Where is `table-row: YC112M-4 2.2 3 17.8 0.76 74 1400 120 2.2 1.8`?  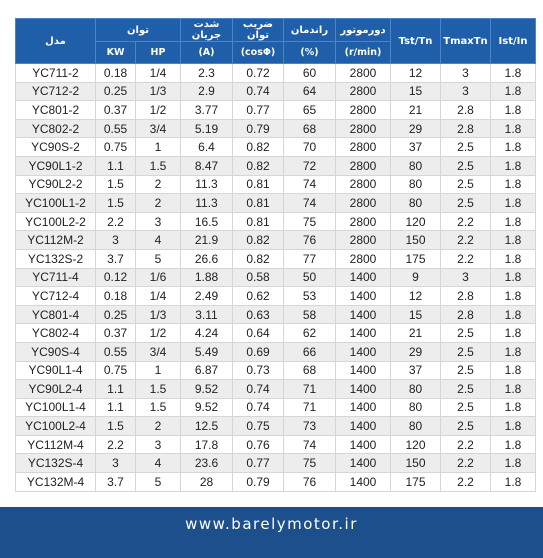
table-row: YC112M-4 2.2 3 17.8 0.76 74 1400 120 2.2 1.8 is located at coordinates (275, 444).